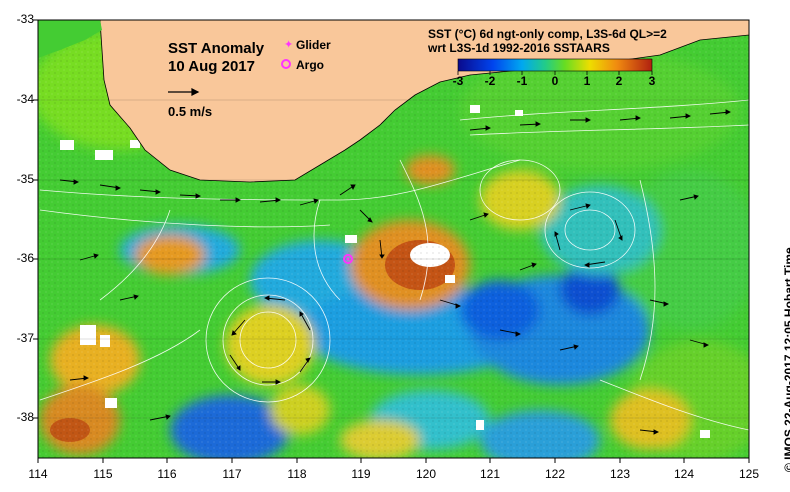 The height and width of the screenshot is (492, 790). Describe the element at coordinates (652, 81) in the screenshot. I see `colorbar-tick: 3` at that location.